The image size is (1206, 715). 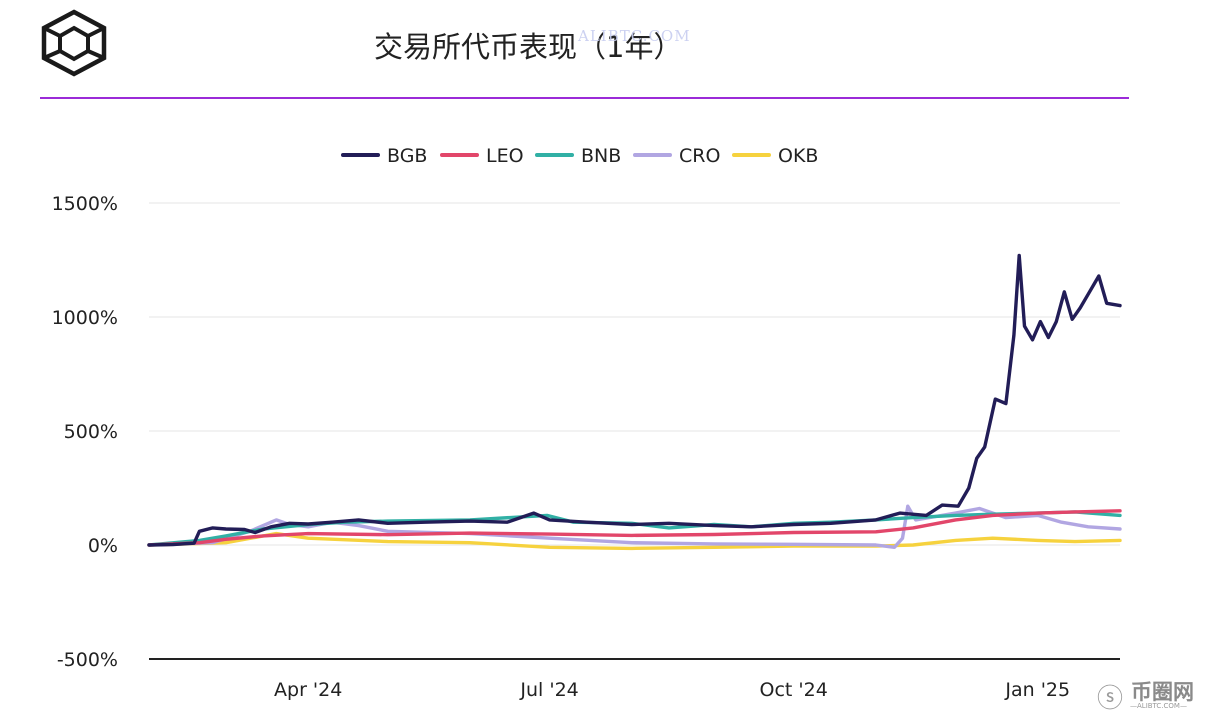 I want to click on legend-label-leo: LEO, so click(x=505, y=156).